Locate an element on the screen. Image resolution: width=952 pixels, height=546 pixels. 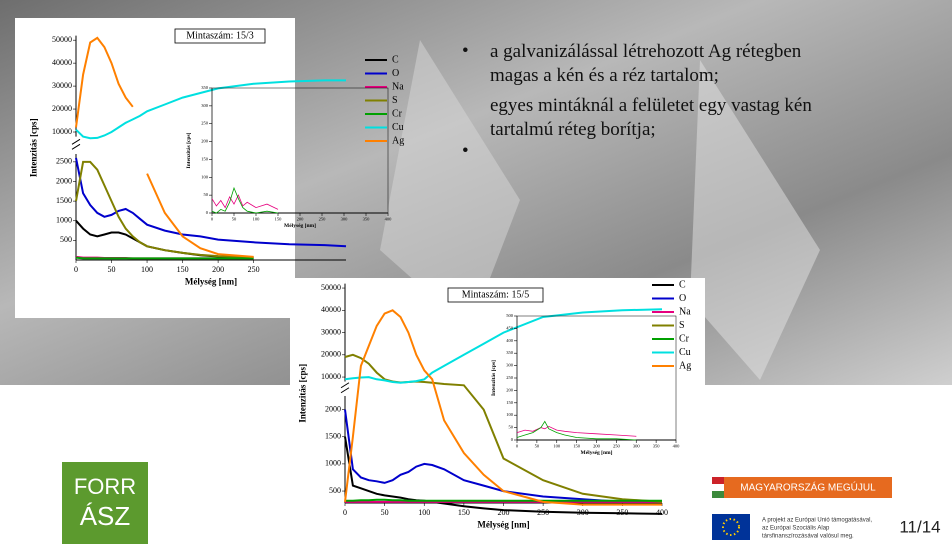
y-tick-label: 20000 is located at coordinates (62, 108).